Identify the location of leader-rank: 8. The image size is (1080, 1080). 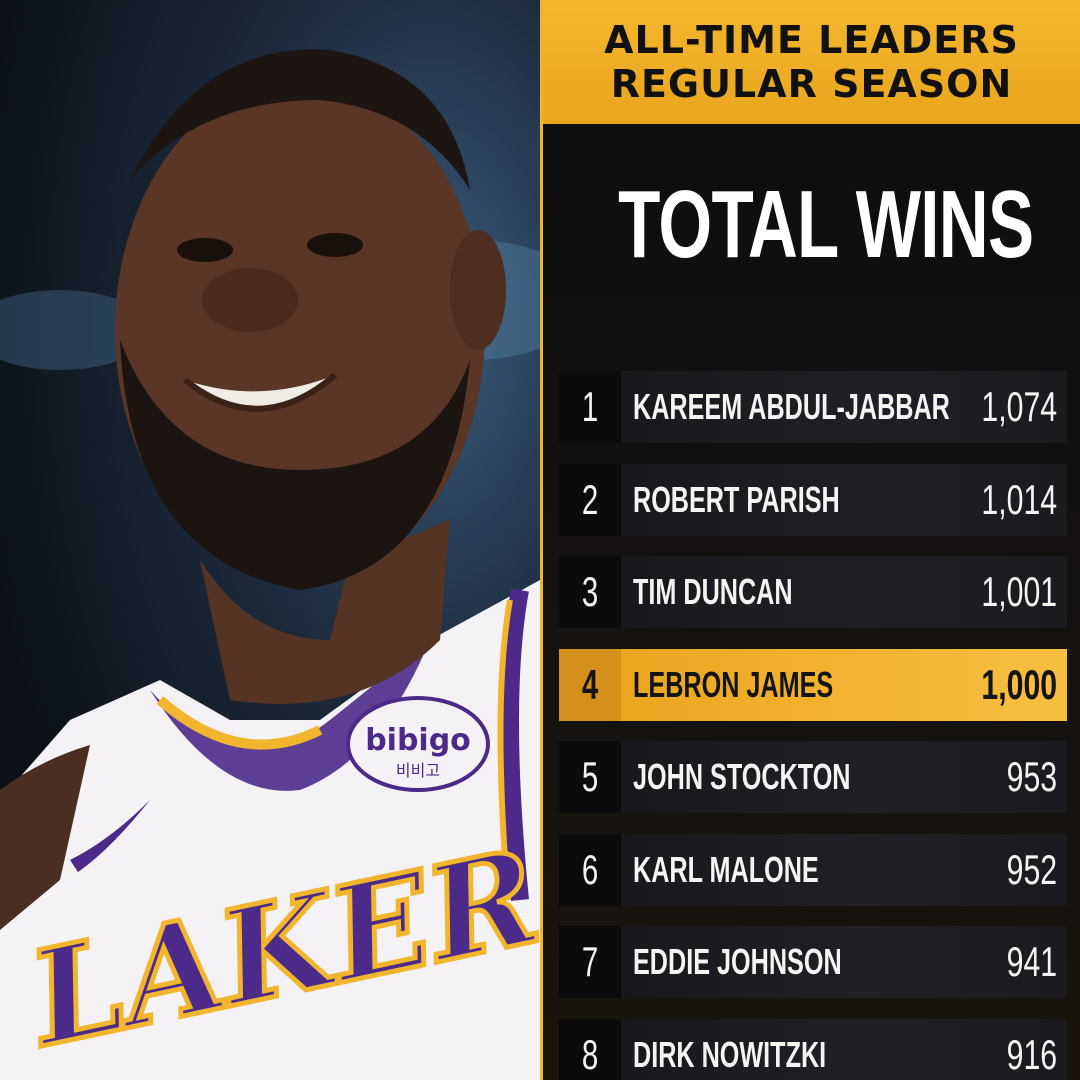
(590, 1054).